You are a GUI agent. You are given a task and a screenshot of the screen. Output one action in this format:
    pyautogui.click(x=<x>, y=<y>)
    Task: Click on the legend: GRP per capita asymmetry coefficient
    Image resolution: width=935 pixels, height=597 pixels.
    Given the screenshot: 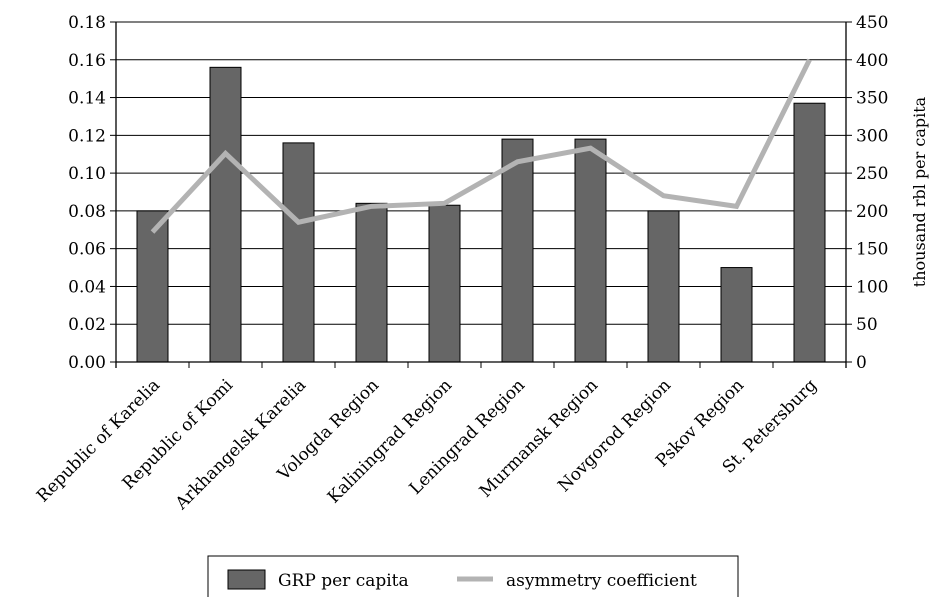 What is the action you would take?
    pyautogui.click(x=473, y=576)
    